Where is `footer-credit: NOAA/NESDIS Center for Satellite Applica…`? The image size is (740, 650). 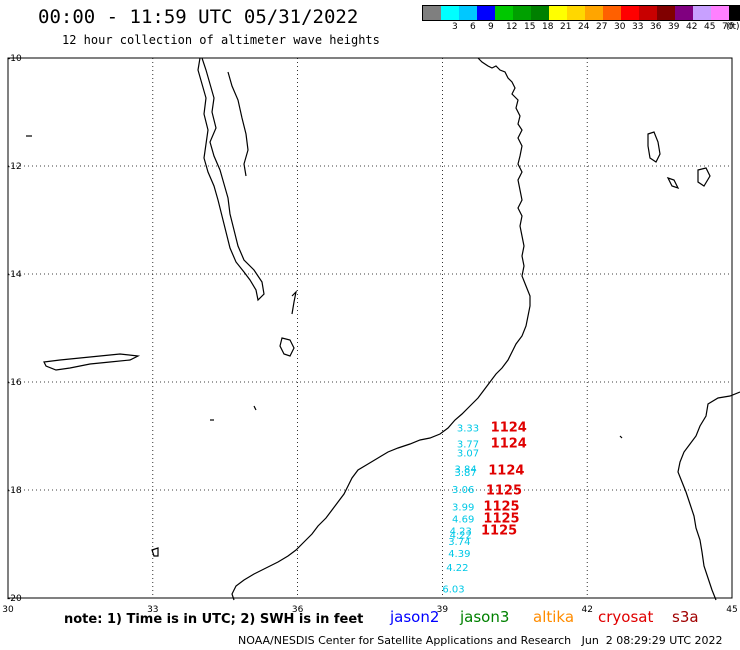
footer-credit: NOAA/NESDIS Center for Satellite Applica… is located at coordinates (480, 640).